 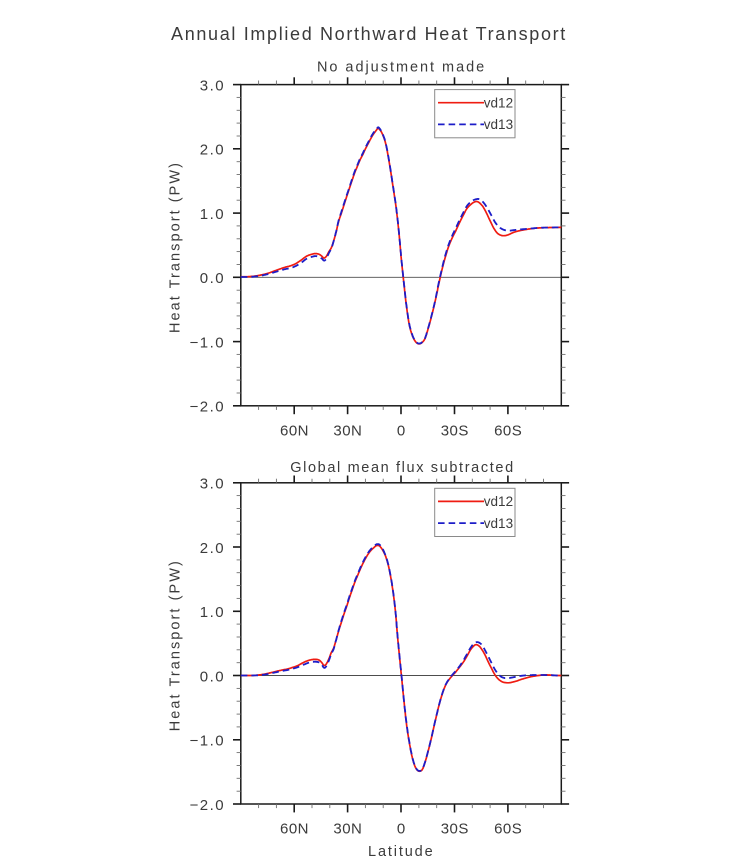 What do you see at coordinates (401, 68) in the screenshot?
I see `svg-text: No adjustment made` at bounding box center [401, 68].